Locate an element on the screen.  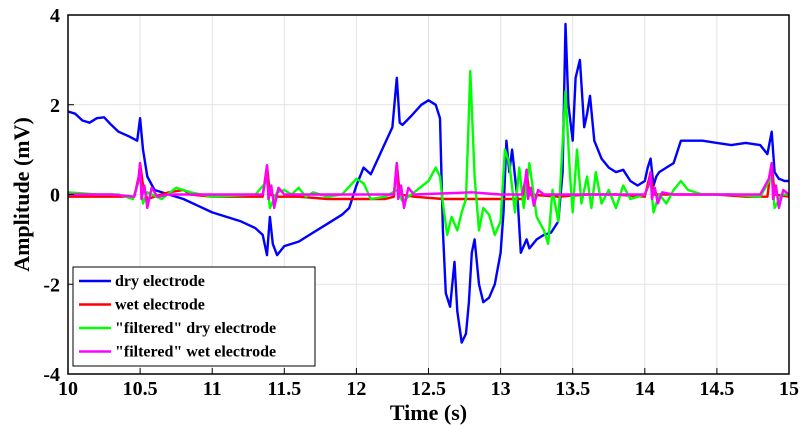
y-axis-label: Amplitude (mV) is located at coordinates (21, 194).